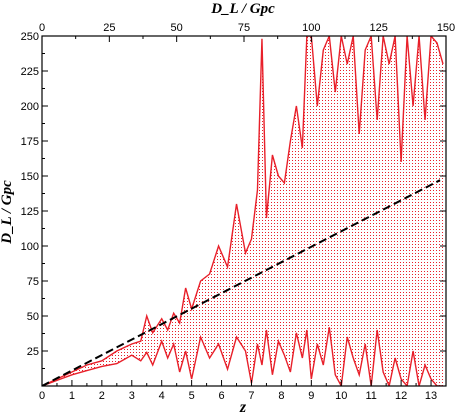 The image size is (457, 415). Describe the element at coordinates (238, 391) in the screenshot. I see `x-axis-ticks: 0 1 2 3 4 5 6 7 8 9 10 11 12 13` at that location.